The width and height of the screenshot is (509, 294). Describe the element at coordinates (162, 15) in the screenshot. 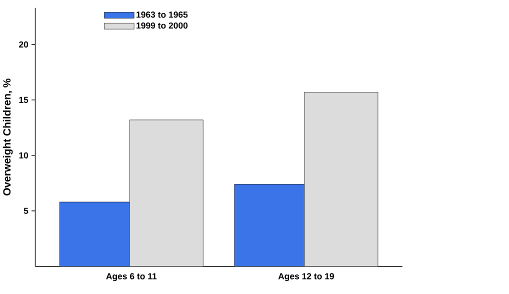

I see `legend-label: 1963 to 1965` at that location.